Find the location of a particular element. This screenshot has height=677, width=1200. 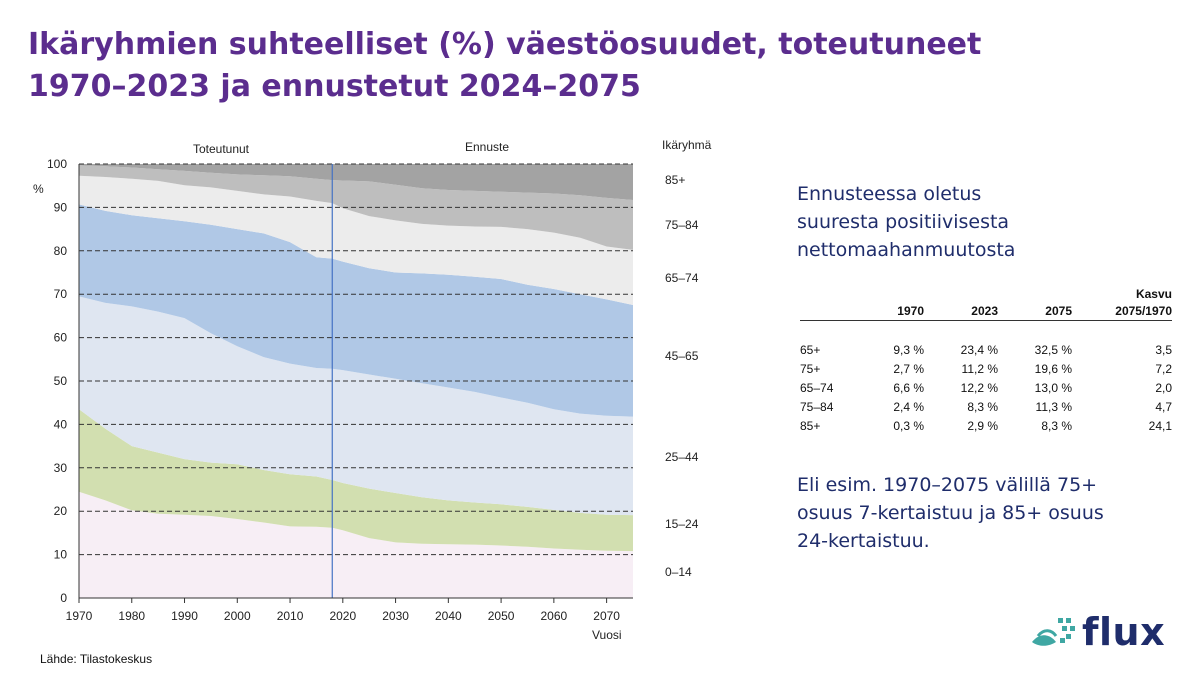

area-series-45–65 is located at coordinates (356, 310).